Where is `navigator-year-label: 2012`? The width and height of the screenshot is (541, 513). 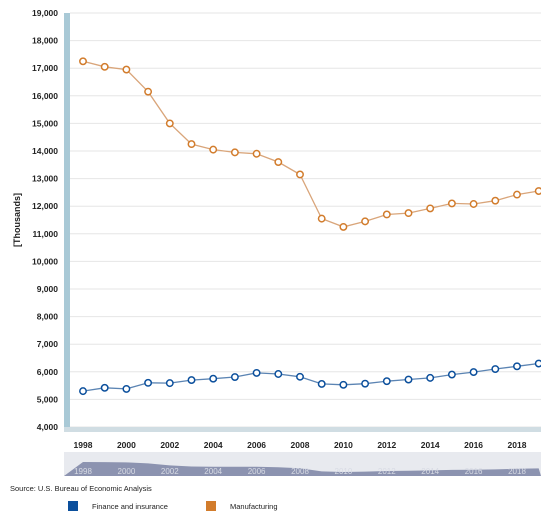
navigator-year-label: 2012 is located at coordinates (387, 471).